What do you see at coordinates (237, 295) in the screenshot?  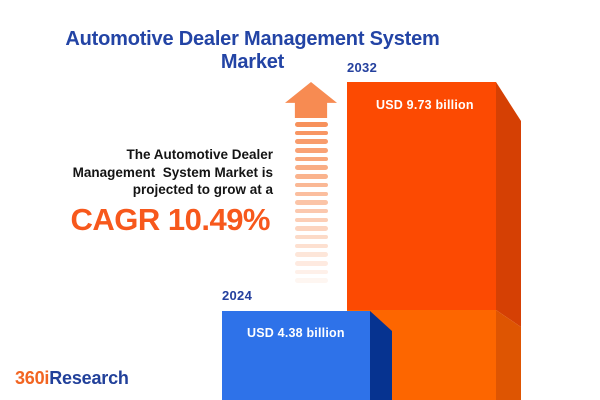 I see `year-label-2024: 2024` at bounding box center [237, 295].